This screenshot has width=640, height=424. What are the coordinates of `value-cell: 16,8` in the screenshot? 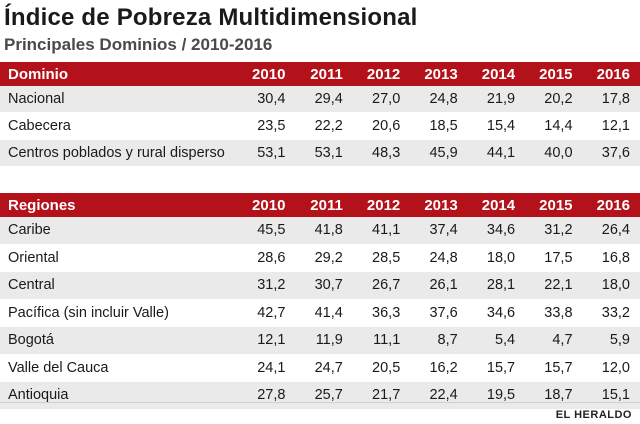 It's located at (611, 258).